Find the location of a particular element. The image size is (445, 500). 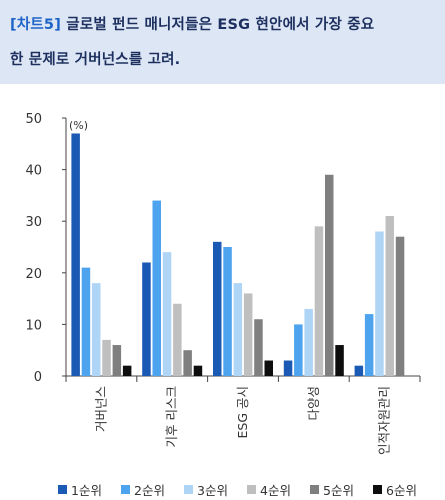

chart-number-tag: [차트5] is located at coordinates (36, 25).